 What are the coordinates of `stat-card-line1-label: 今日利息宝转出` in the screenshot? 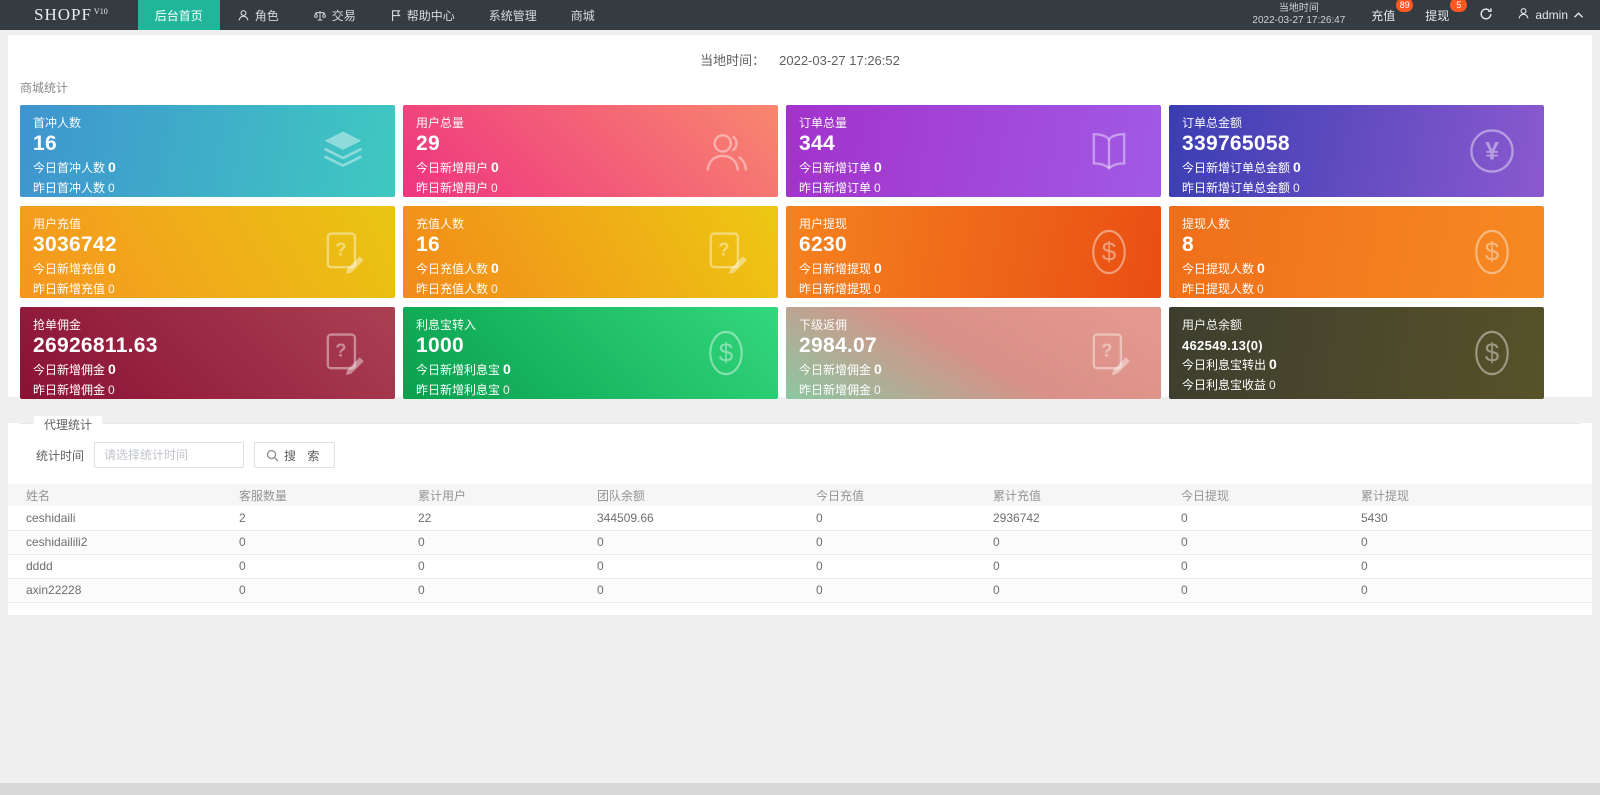 It's located at (1224, 365).